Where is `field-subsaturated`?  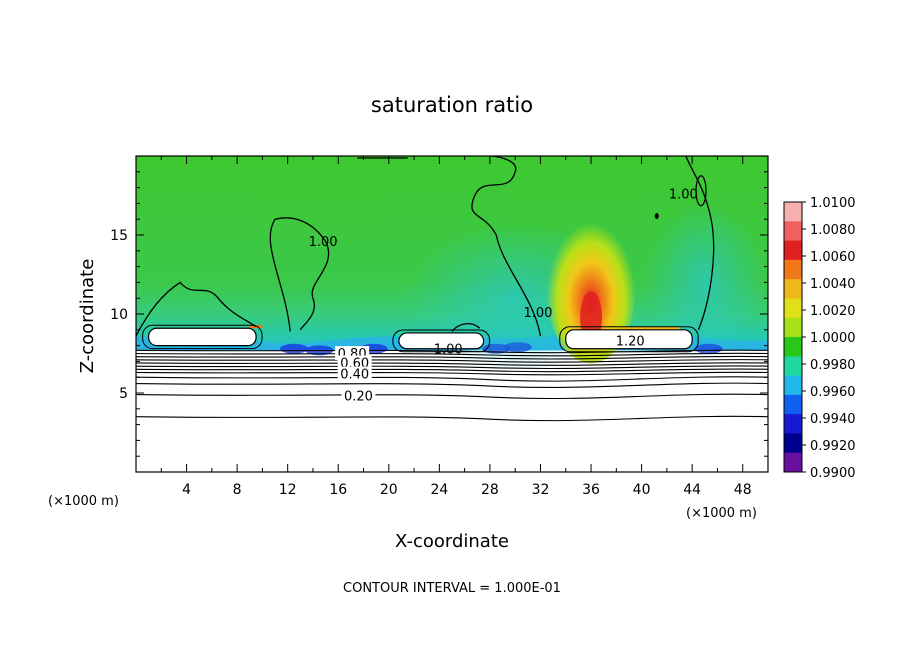 field-subsaturated is located at coordinates (452, 411).